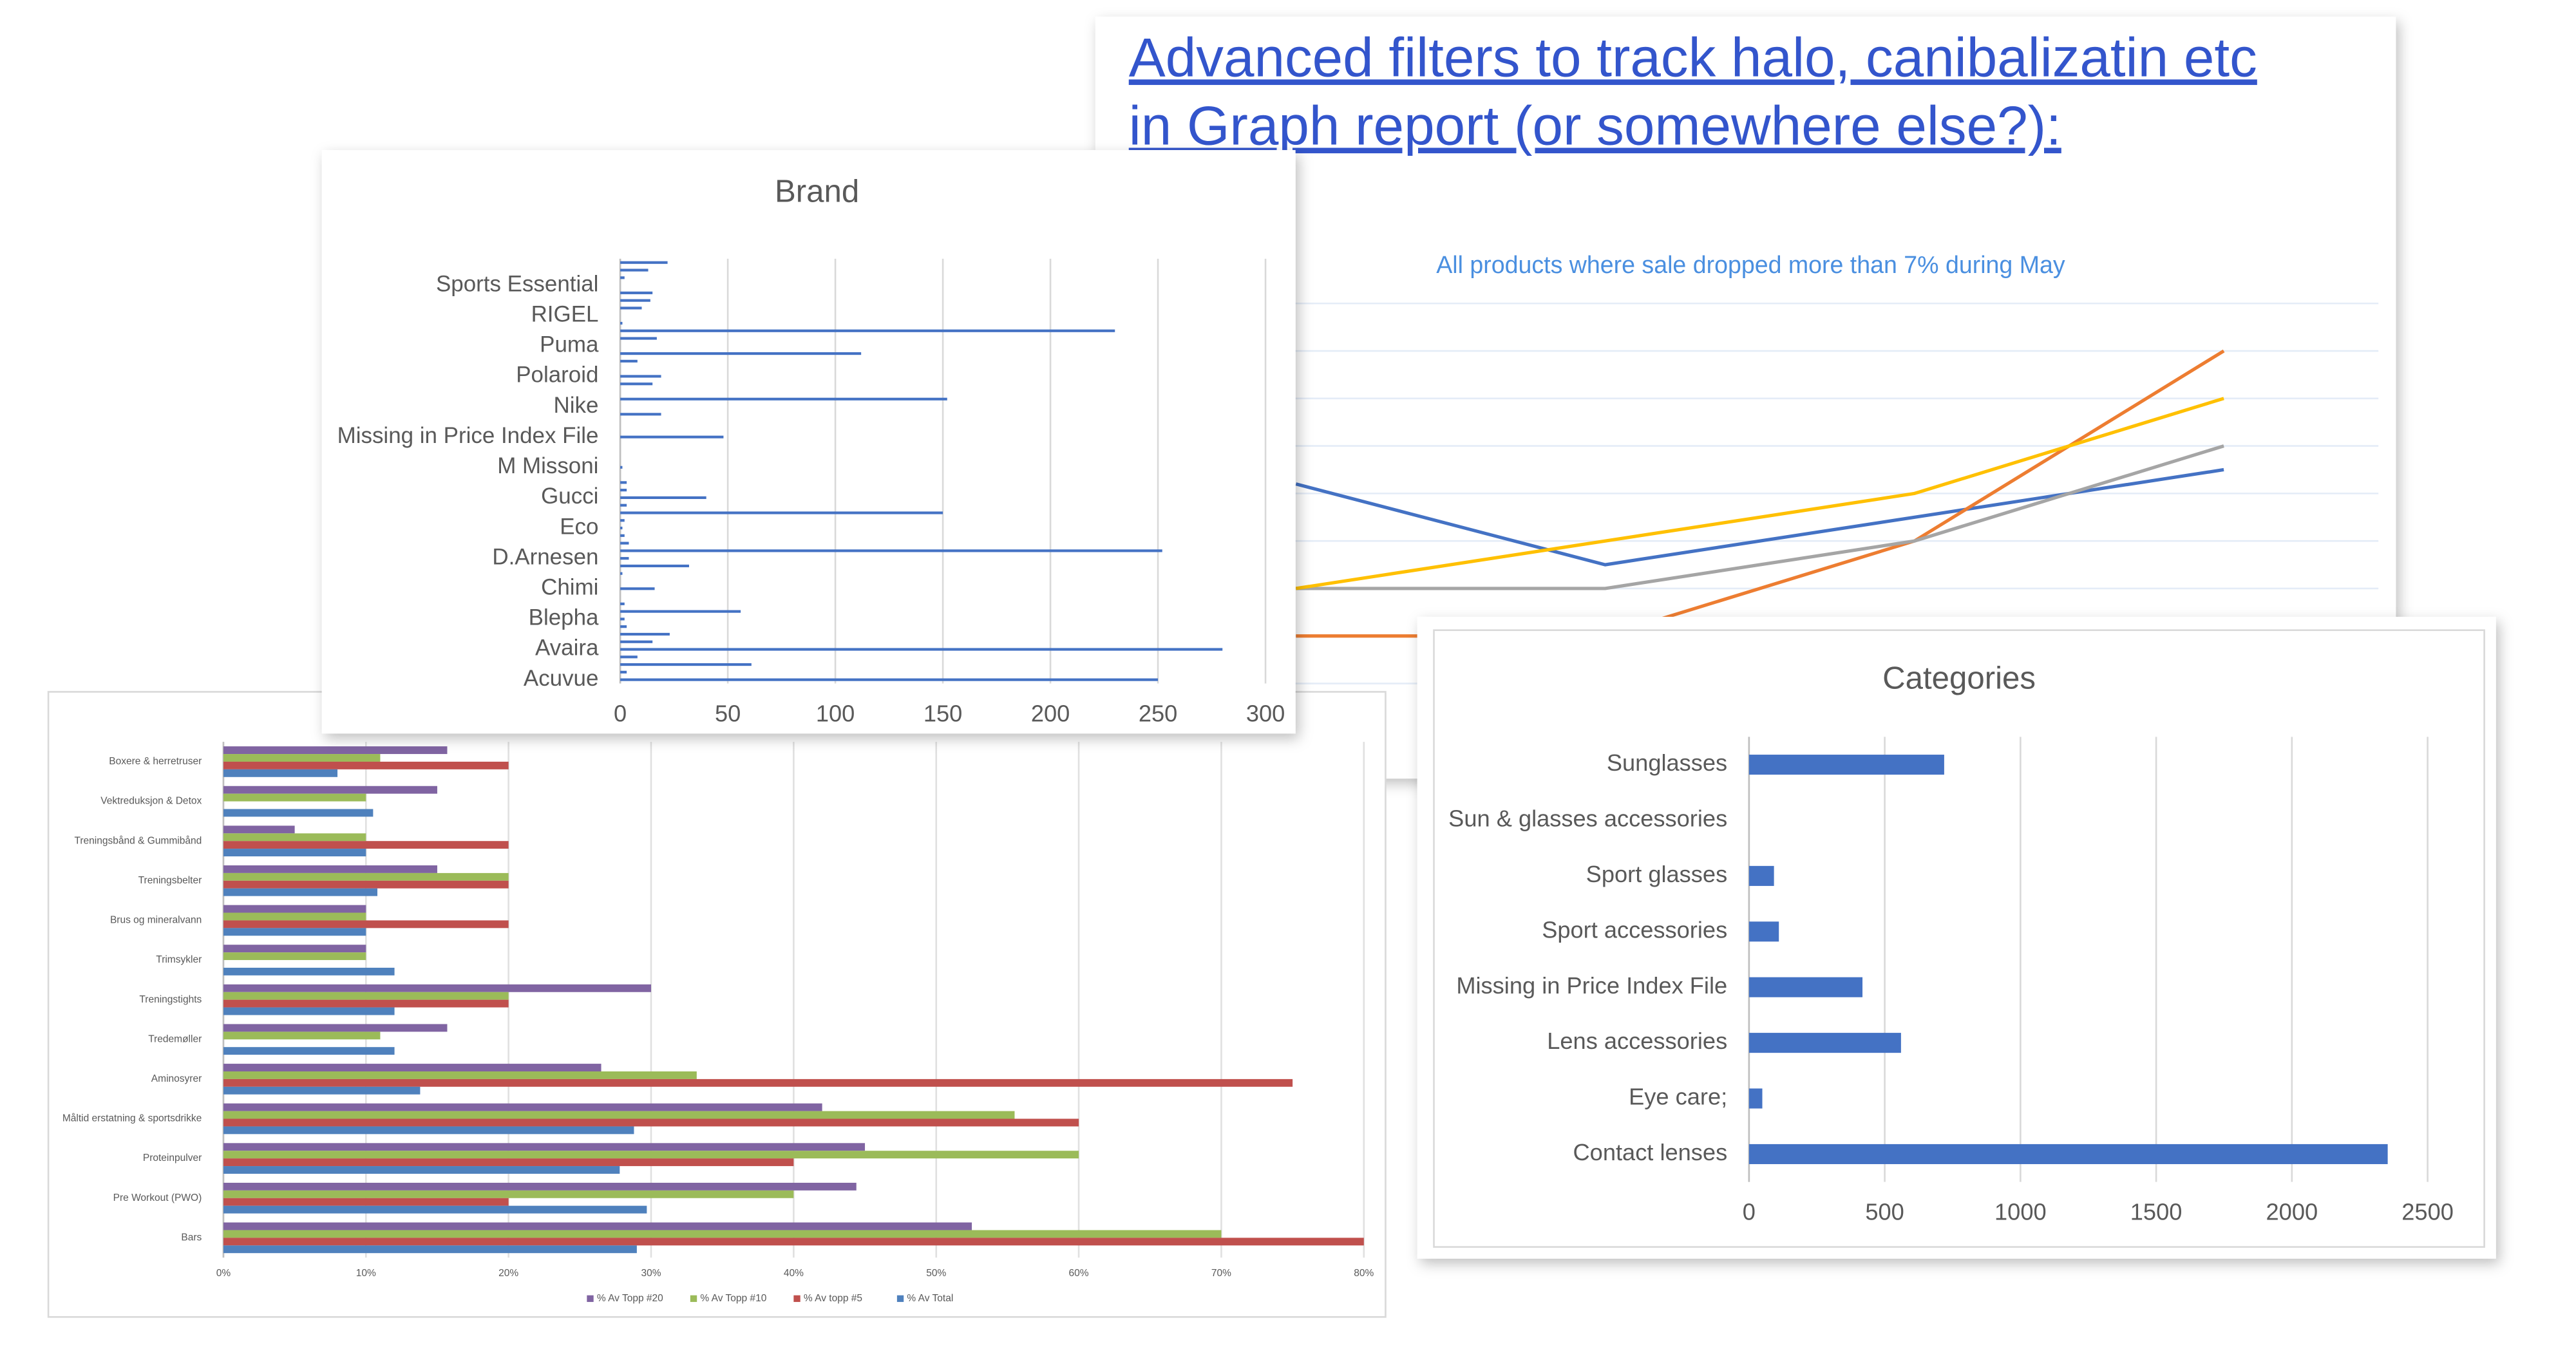 The width and height of the screenshot is (2576, 1347). Describe the element at coordinates (794, 1274) in the screenshot. I see `x-tick-label: 40%` at that location.